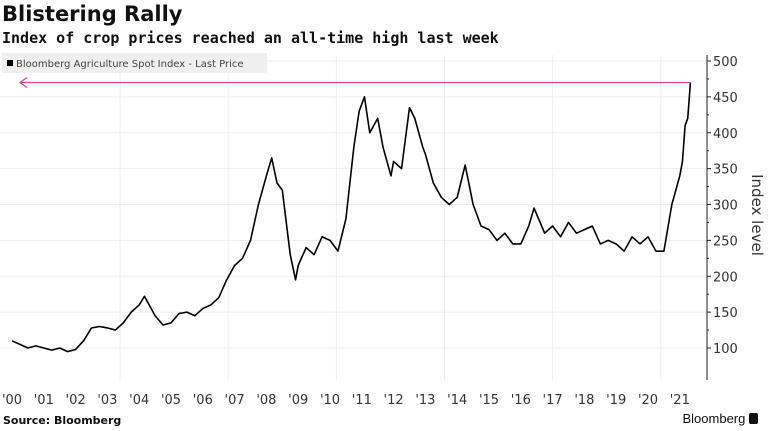 The width and height of the screenshot is (768, 431). I want to click on legend-box, so click(134, 63).